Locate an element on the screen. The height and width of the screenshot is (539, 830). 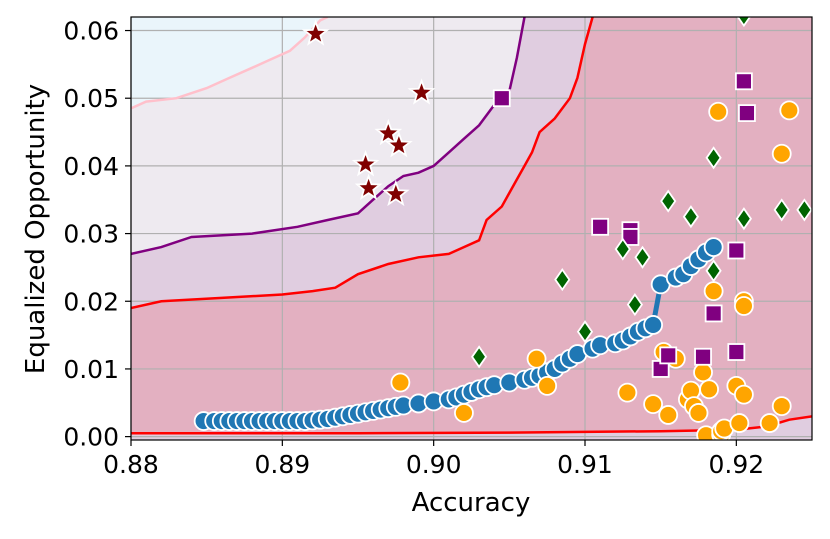
x-tick-label: 0.90 is located at coordinates (434, 464).